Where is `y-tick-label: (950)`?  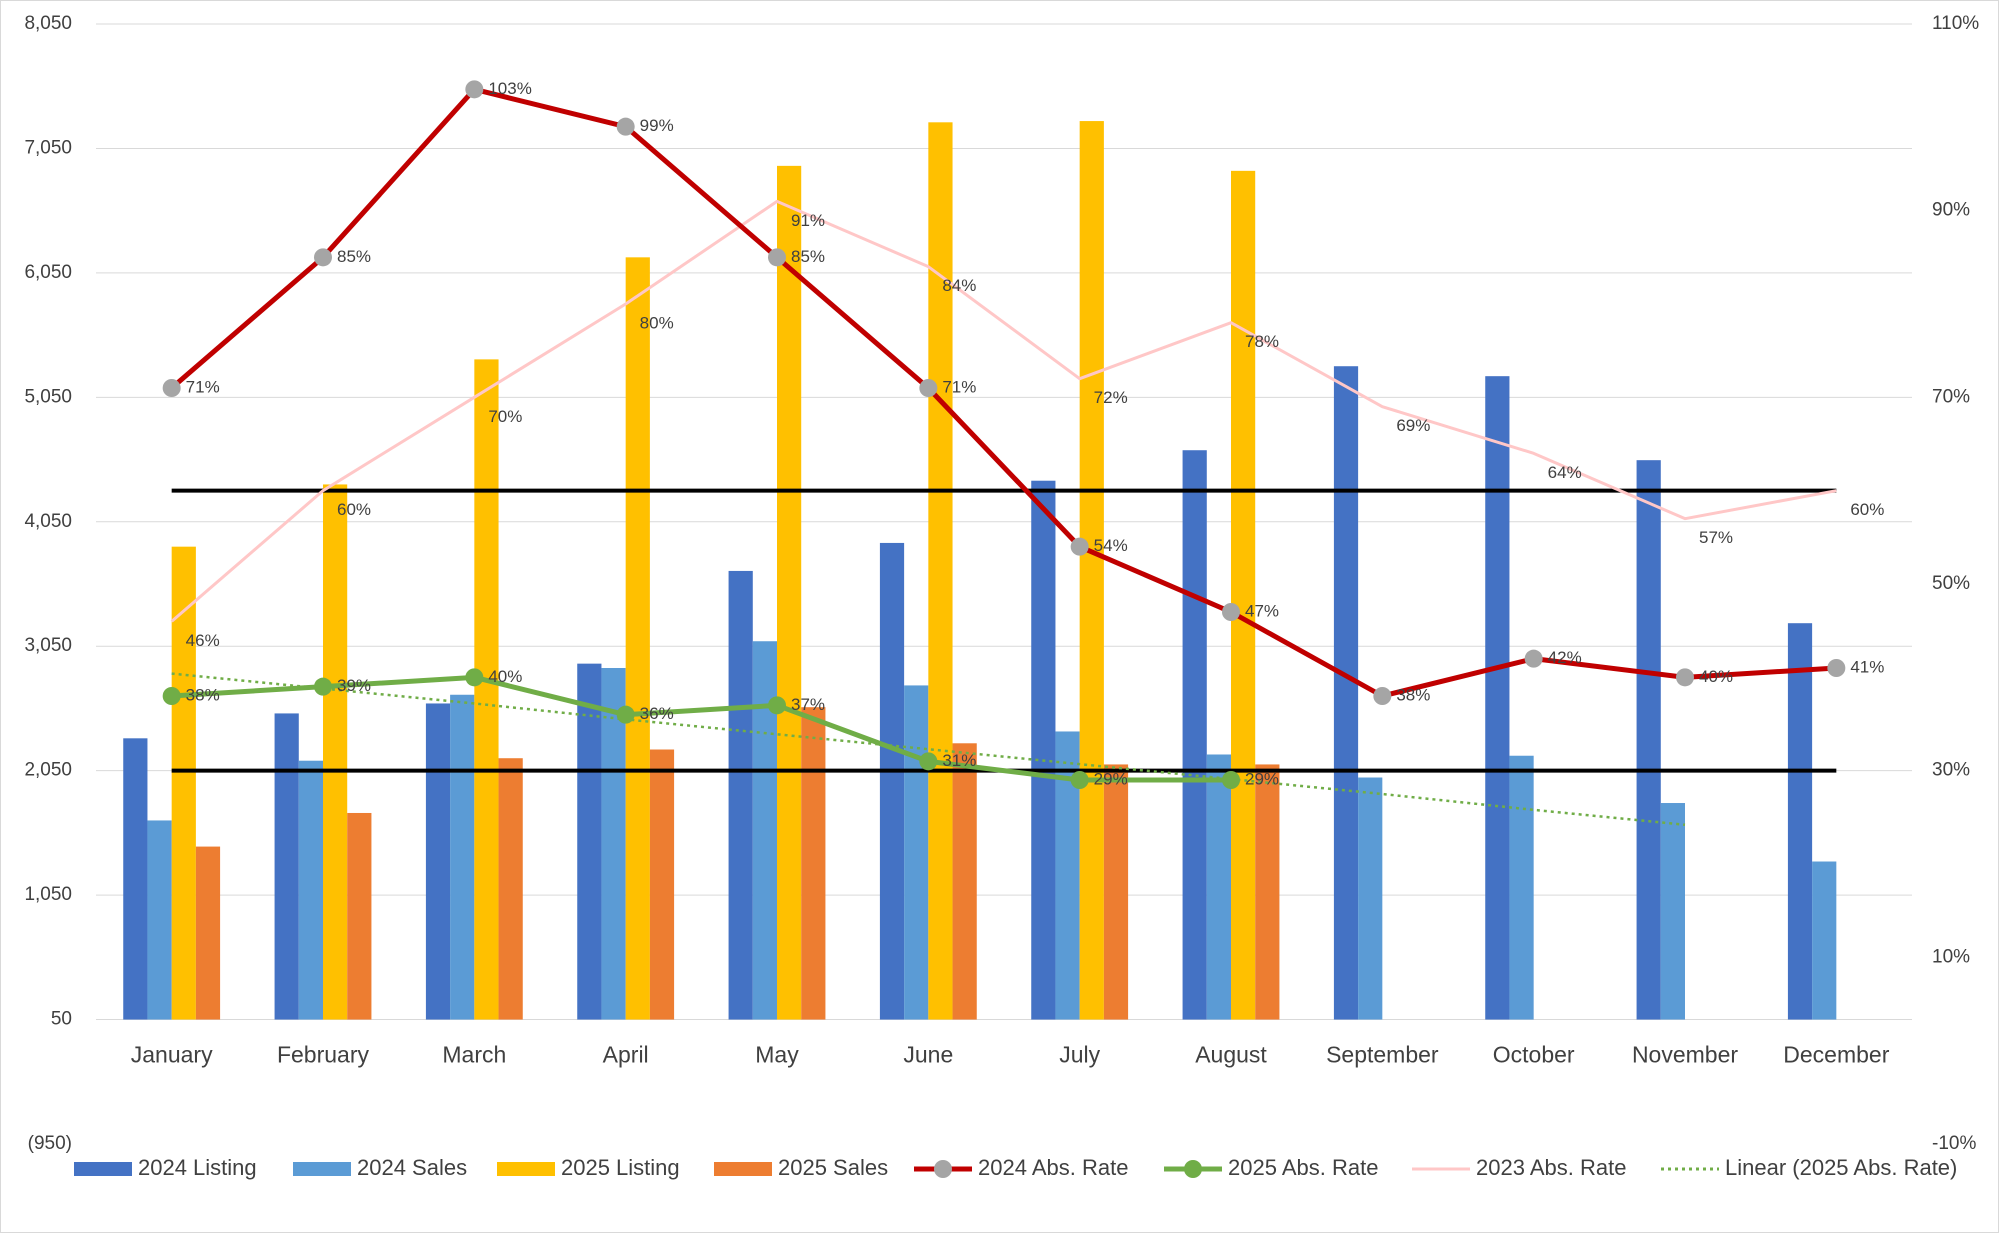
y-tick-label: (950) is located at coordinates (50, 1143).